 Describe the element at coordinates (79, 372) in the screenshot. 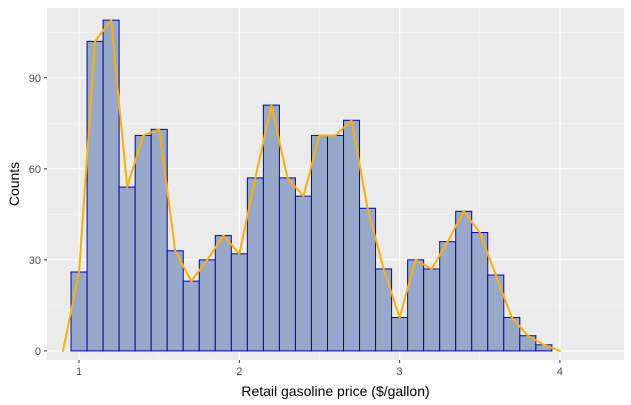

I see `x-tick-label: 1` at that location.